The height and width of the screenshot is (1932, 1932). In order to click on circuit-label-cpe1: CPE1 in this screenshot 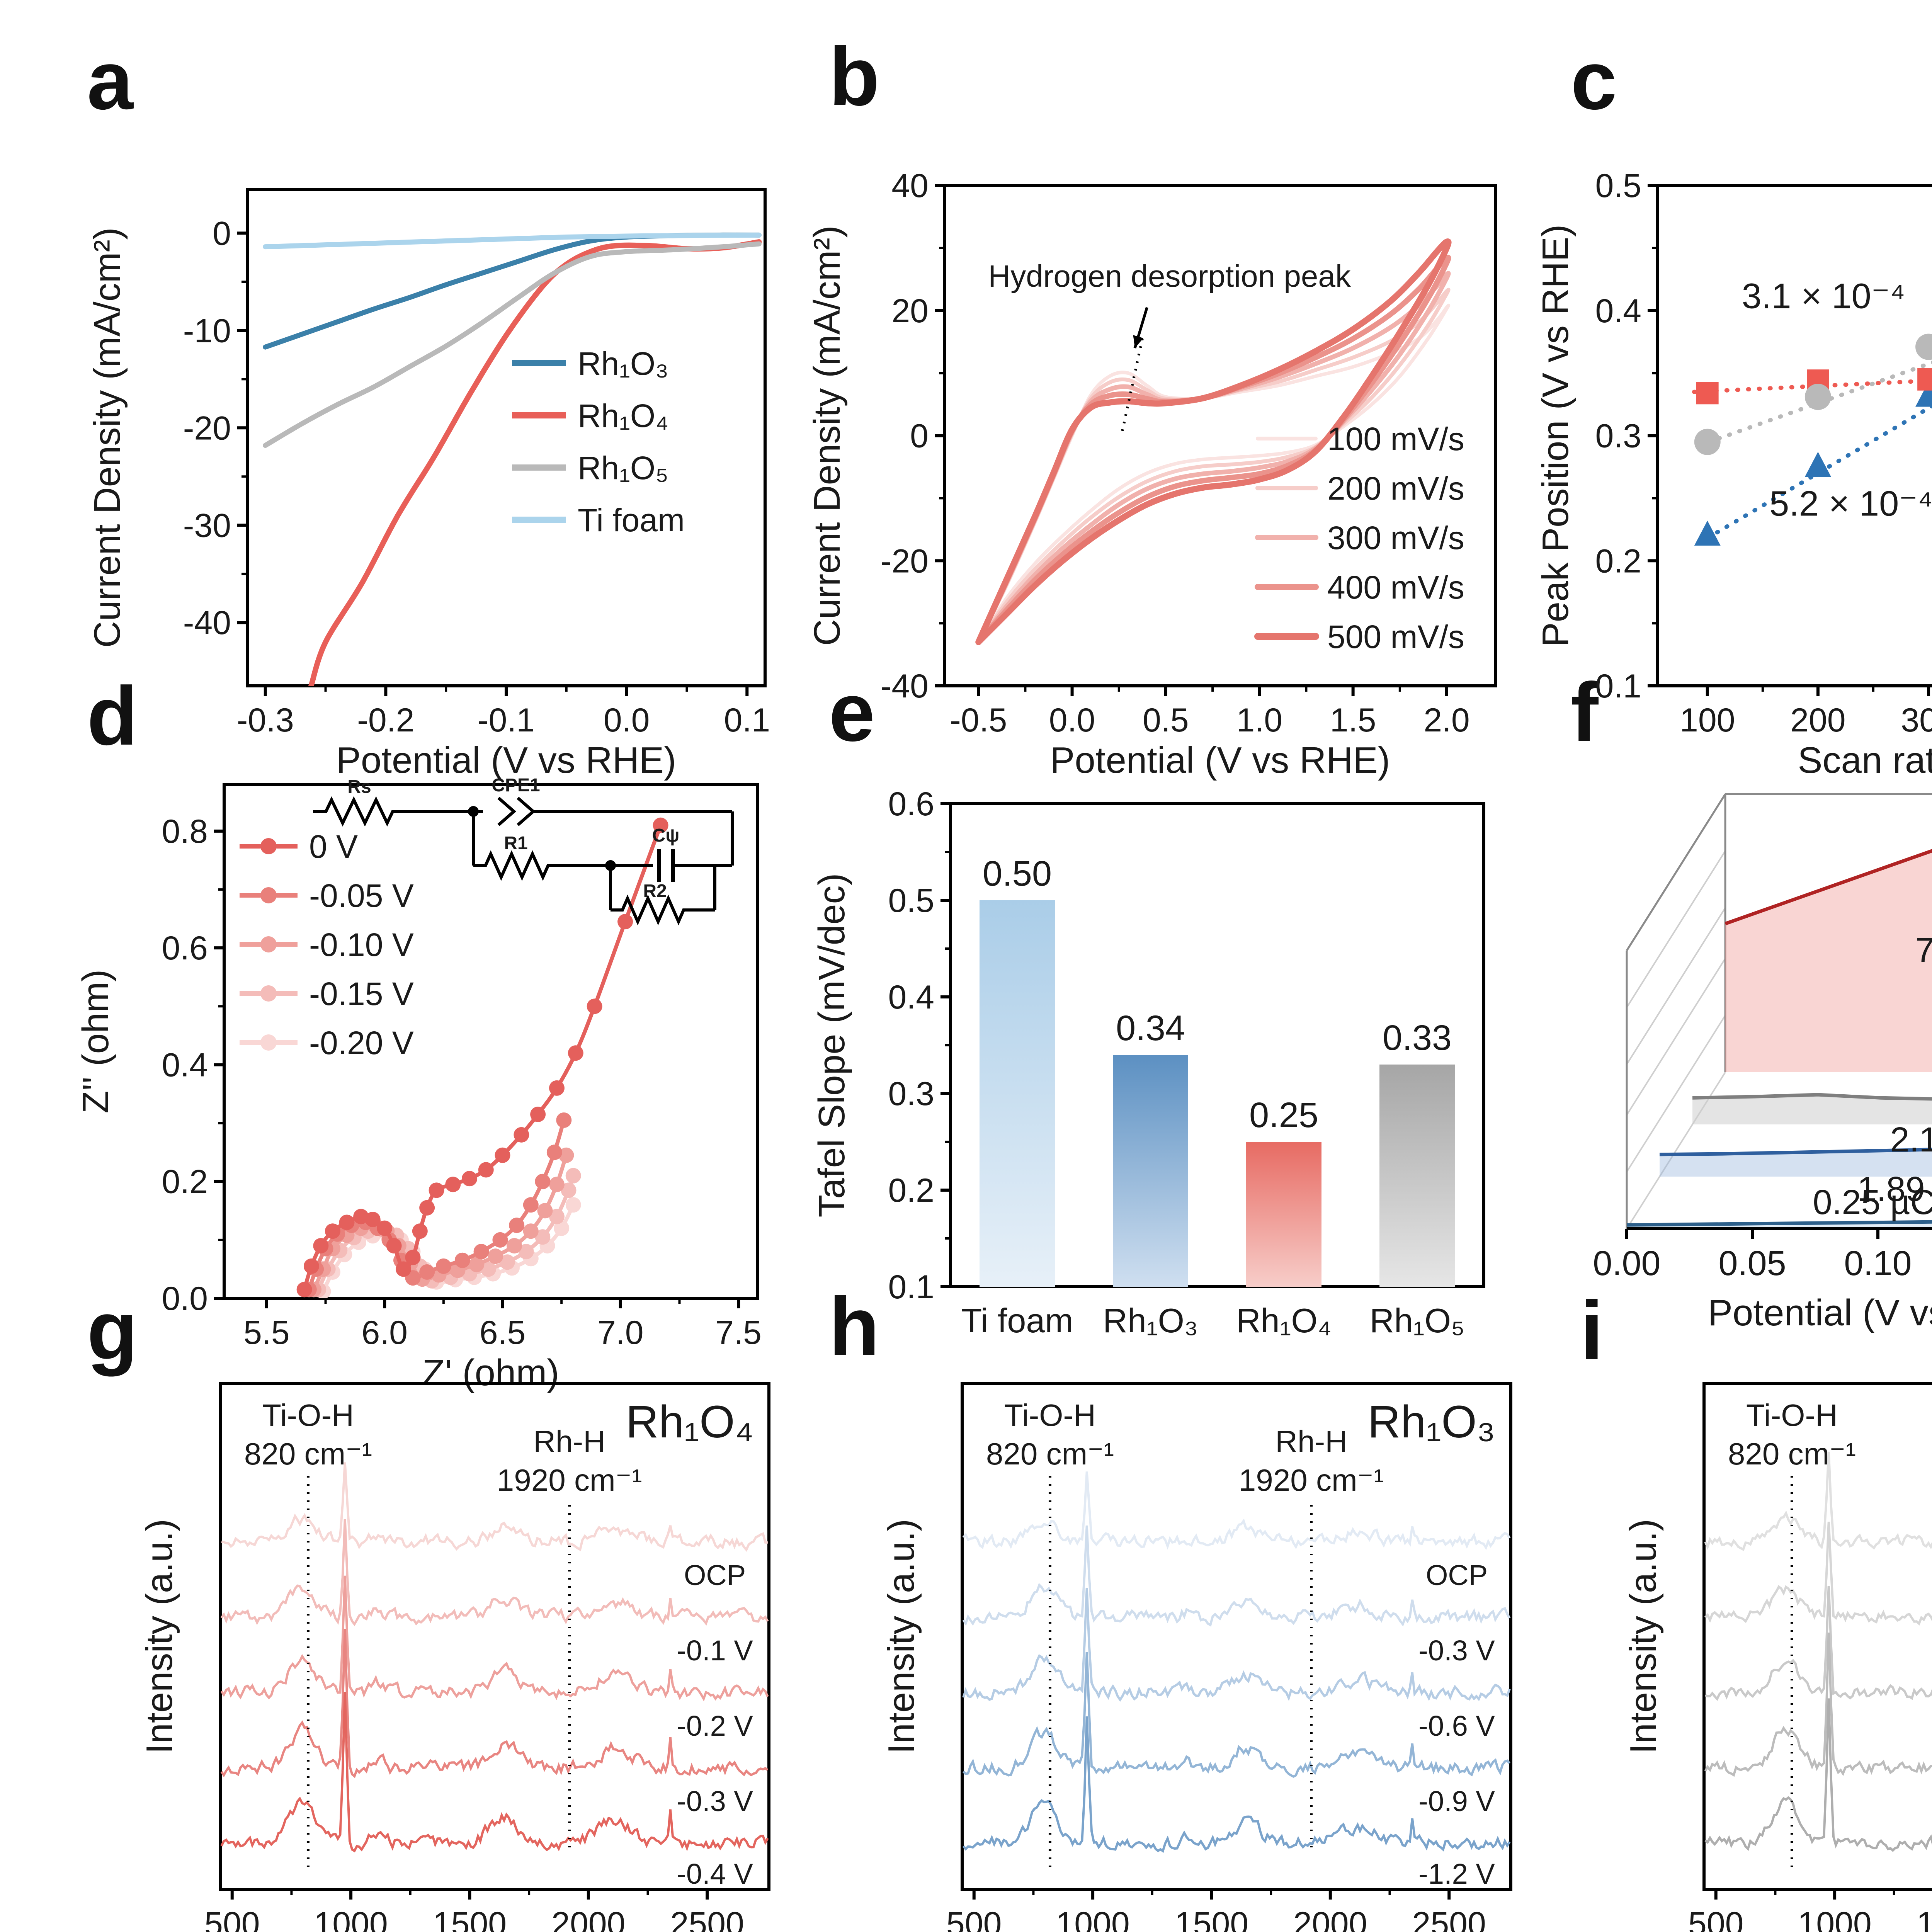, I will do `click(516, 786)`.